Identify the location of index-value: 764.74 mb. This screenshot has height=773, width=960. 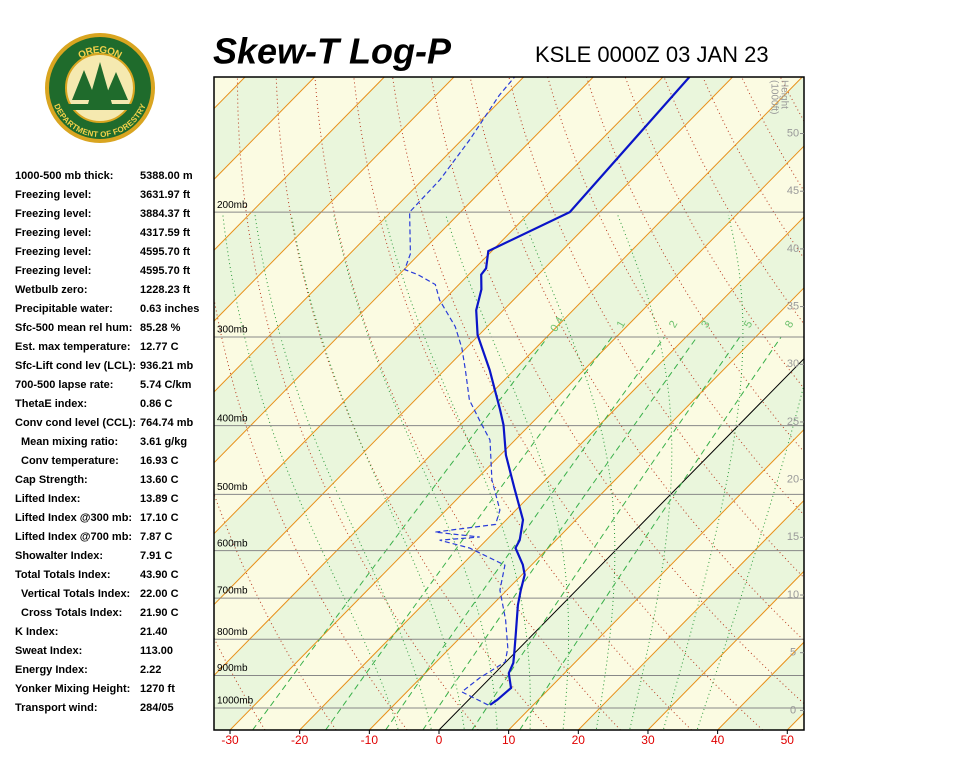
(166, 423).